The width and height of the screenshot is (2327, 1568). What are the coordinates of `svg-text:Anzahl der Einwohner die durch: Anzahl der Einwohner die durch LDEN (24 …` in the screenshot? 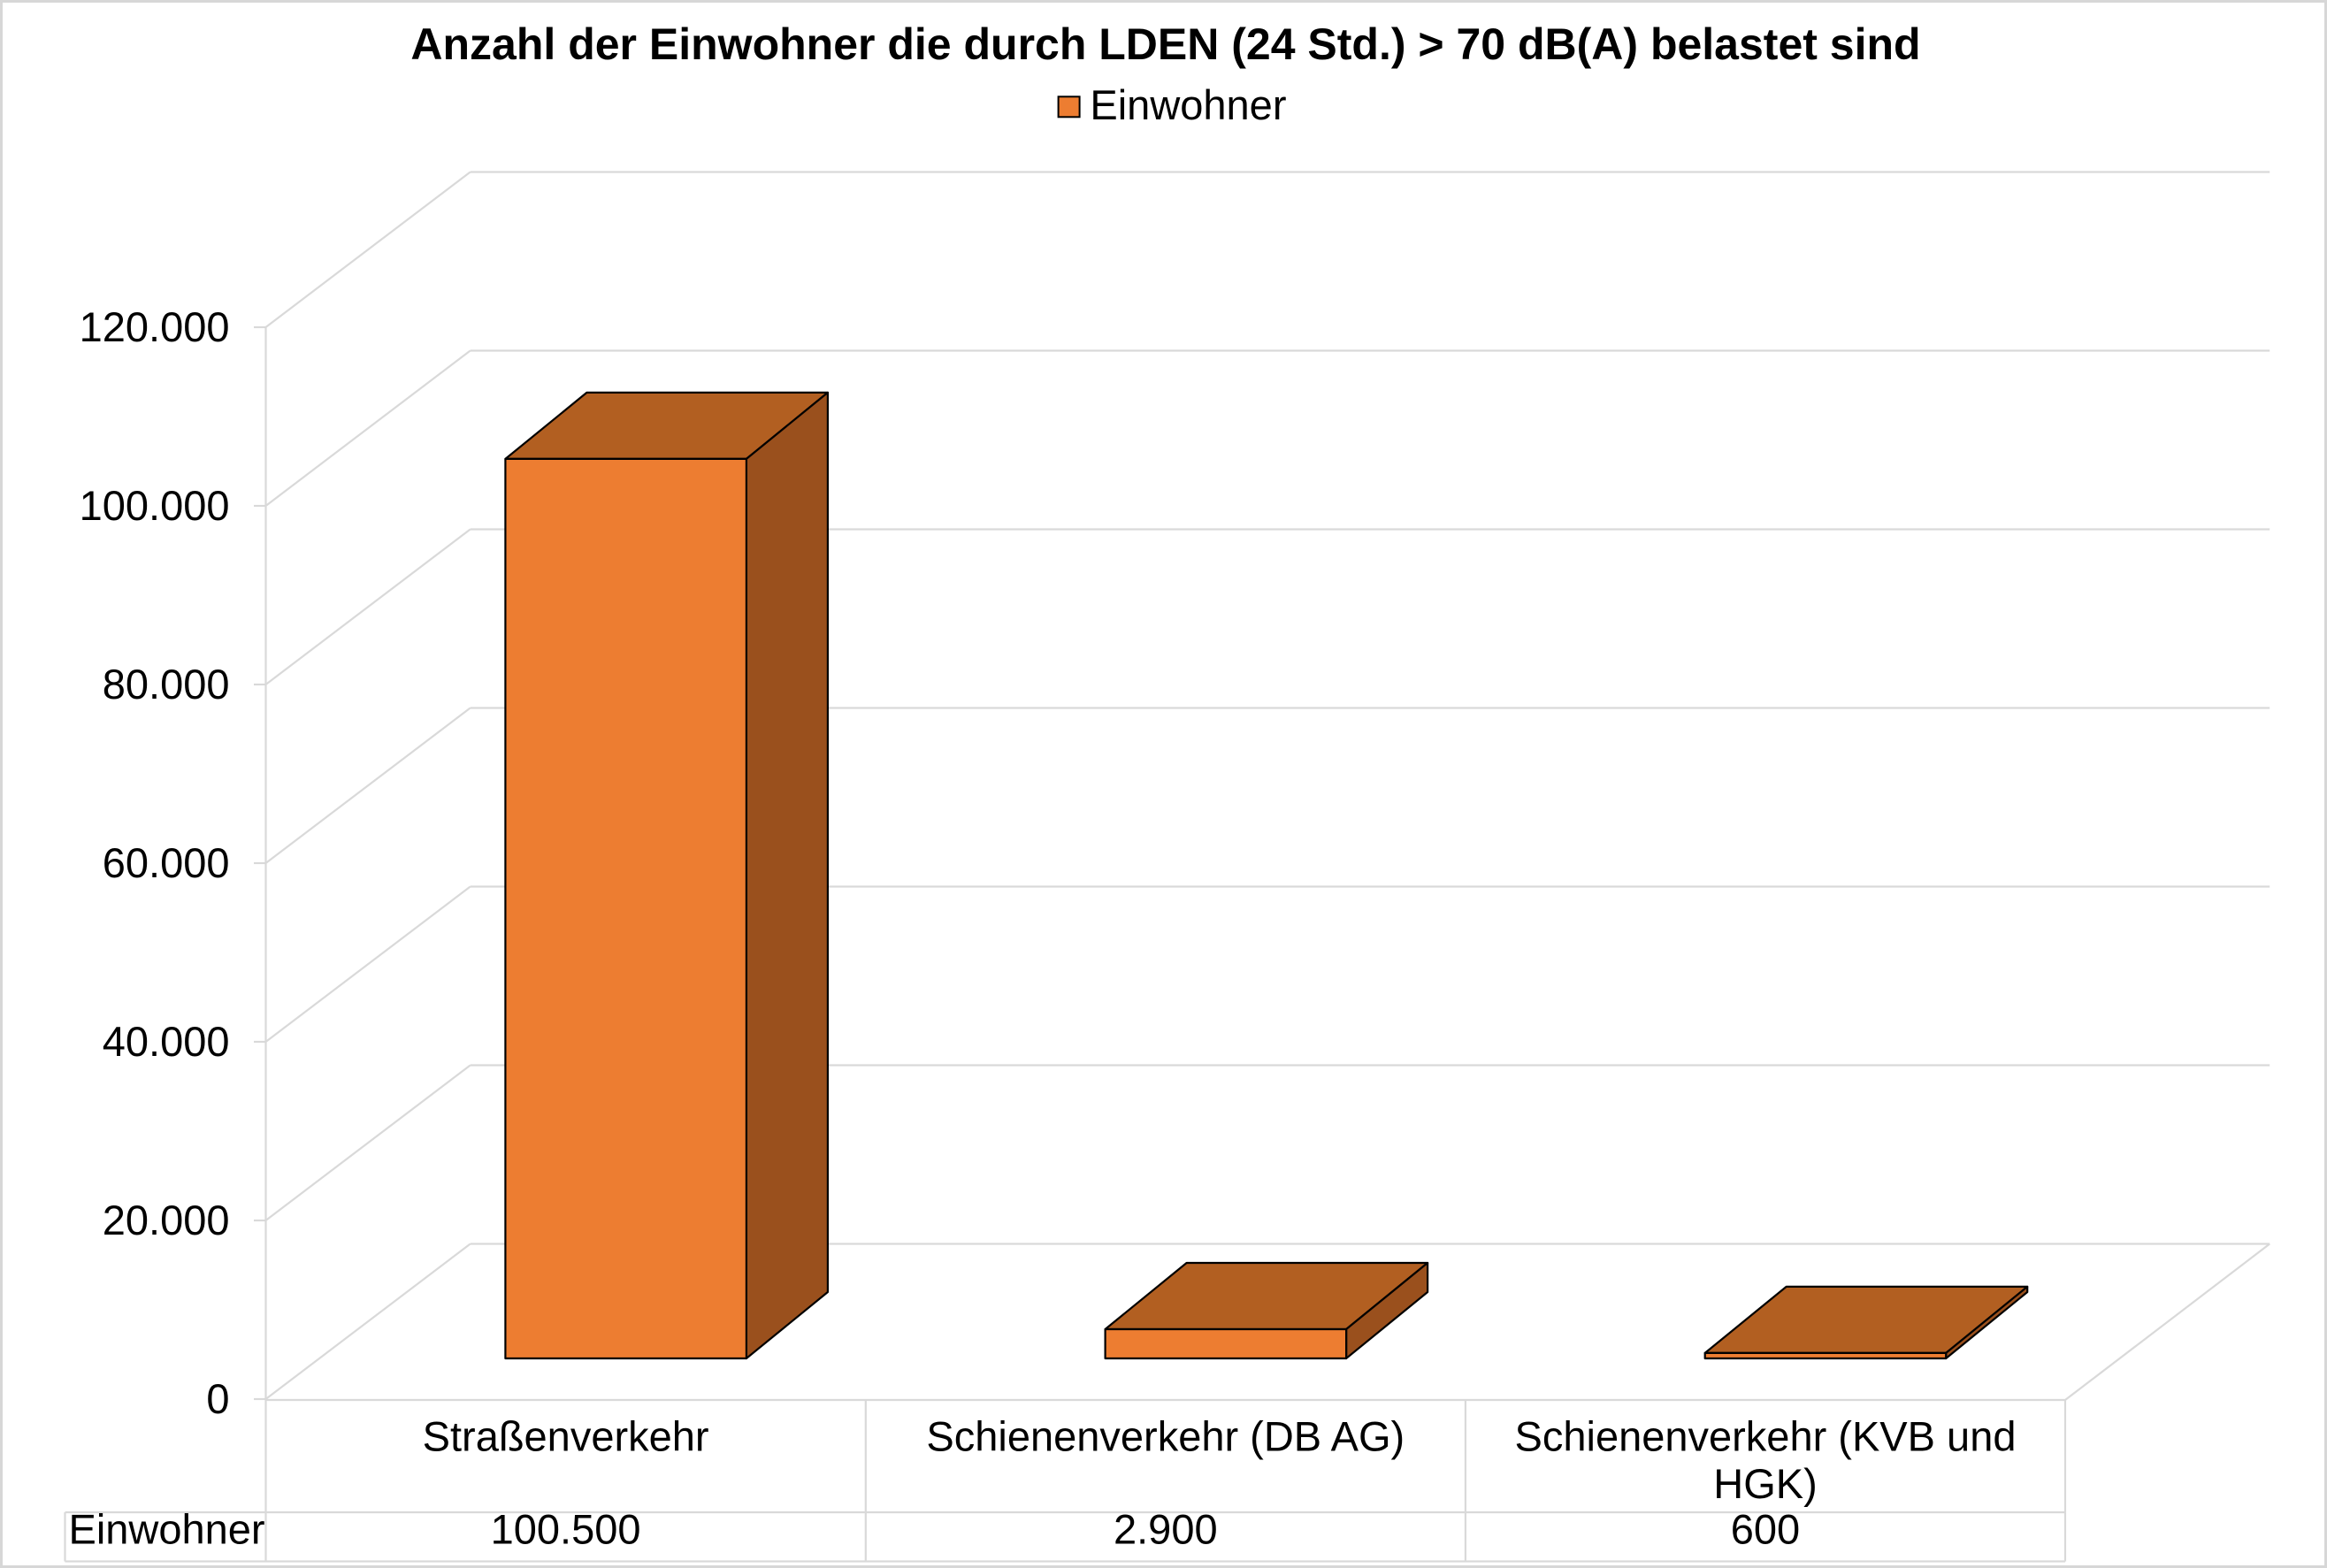 It's located at (1165, 44).